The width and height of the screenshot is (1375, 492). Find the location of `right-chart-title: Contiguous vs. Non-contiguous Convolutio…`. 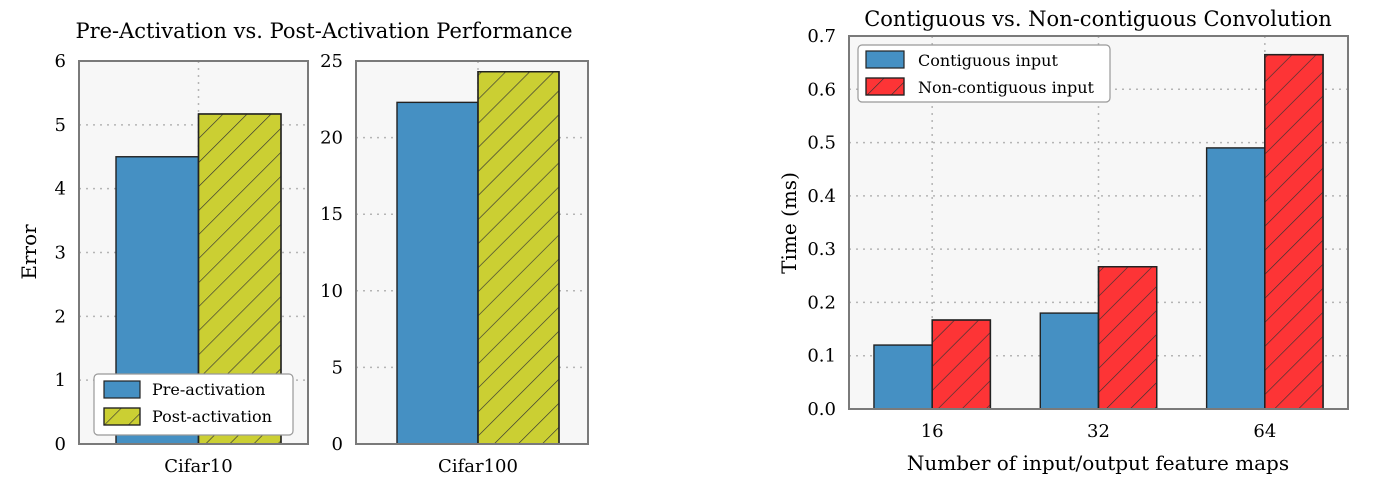

right-chart-title: Contiguous vs. Non-contiguous Convolutio… is located at coordinates (1098, 19).